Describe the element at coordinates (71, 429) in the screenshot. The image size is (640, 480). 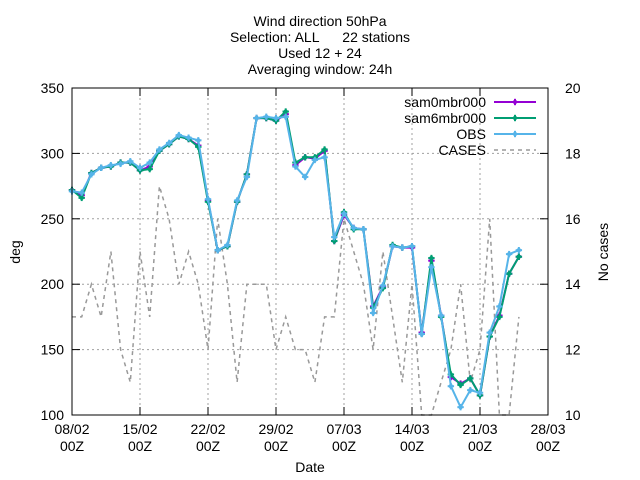
I see `x-tick-label-date: 08/02` at that location.